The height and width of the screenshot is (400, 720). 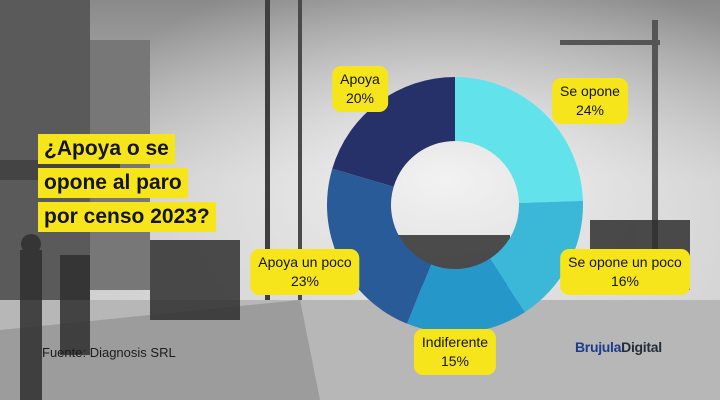 I want to click on data-label-name: Indiferente, so click(x=455, y=342).